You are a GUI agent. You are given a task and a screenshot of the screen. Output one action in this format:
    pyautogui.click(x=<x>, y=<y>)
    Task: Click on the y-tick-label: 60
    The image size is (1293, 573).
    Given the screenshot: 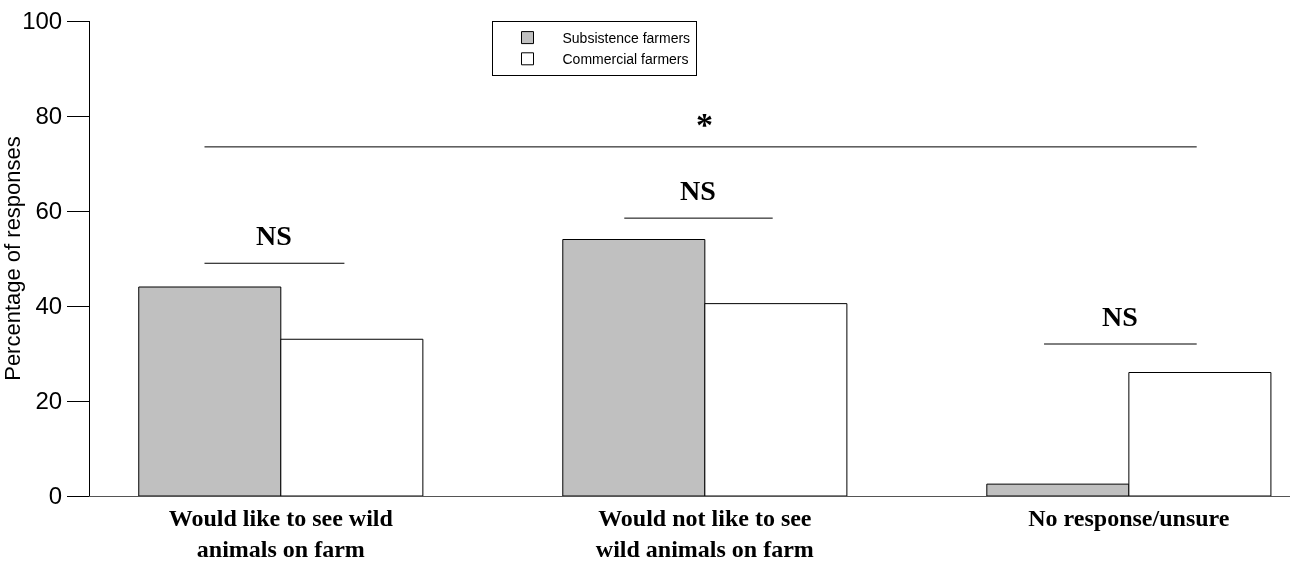 What is the action you would take?
    pyautogui.click(x=49, y=211)
    